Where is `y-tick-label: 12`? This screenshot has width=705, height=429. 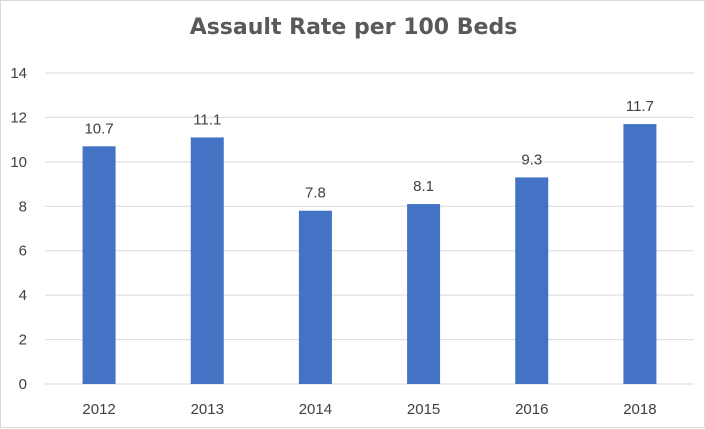 y-tick-label: 12 is located at coordinates (18, 117).